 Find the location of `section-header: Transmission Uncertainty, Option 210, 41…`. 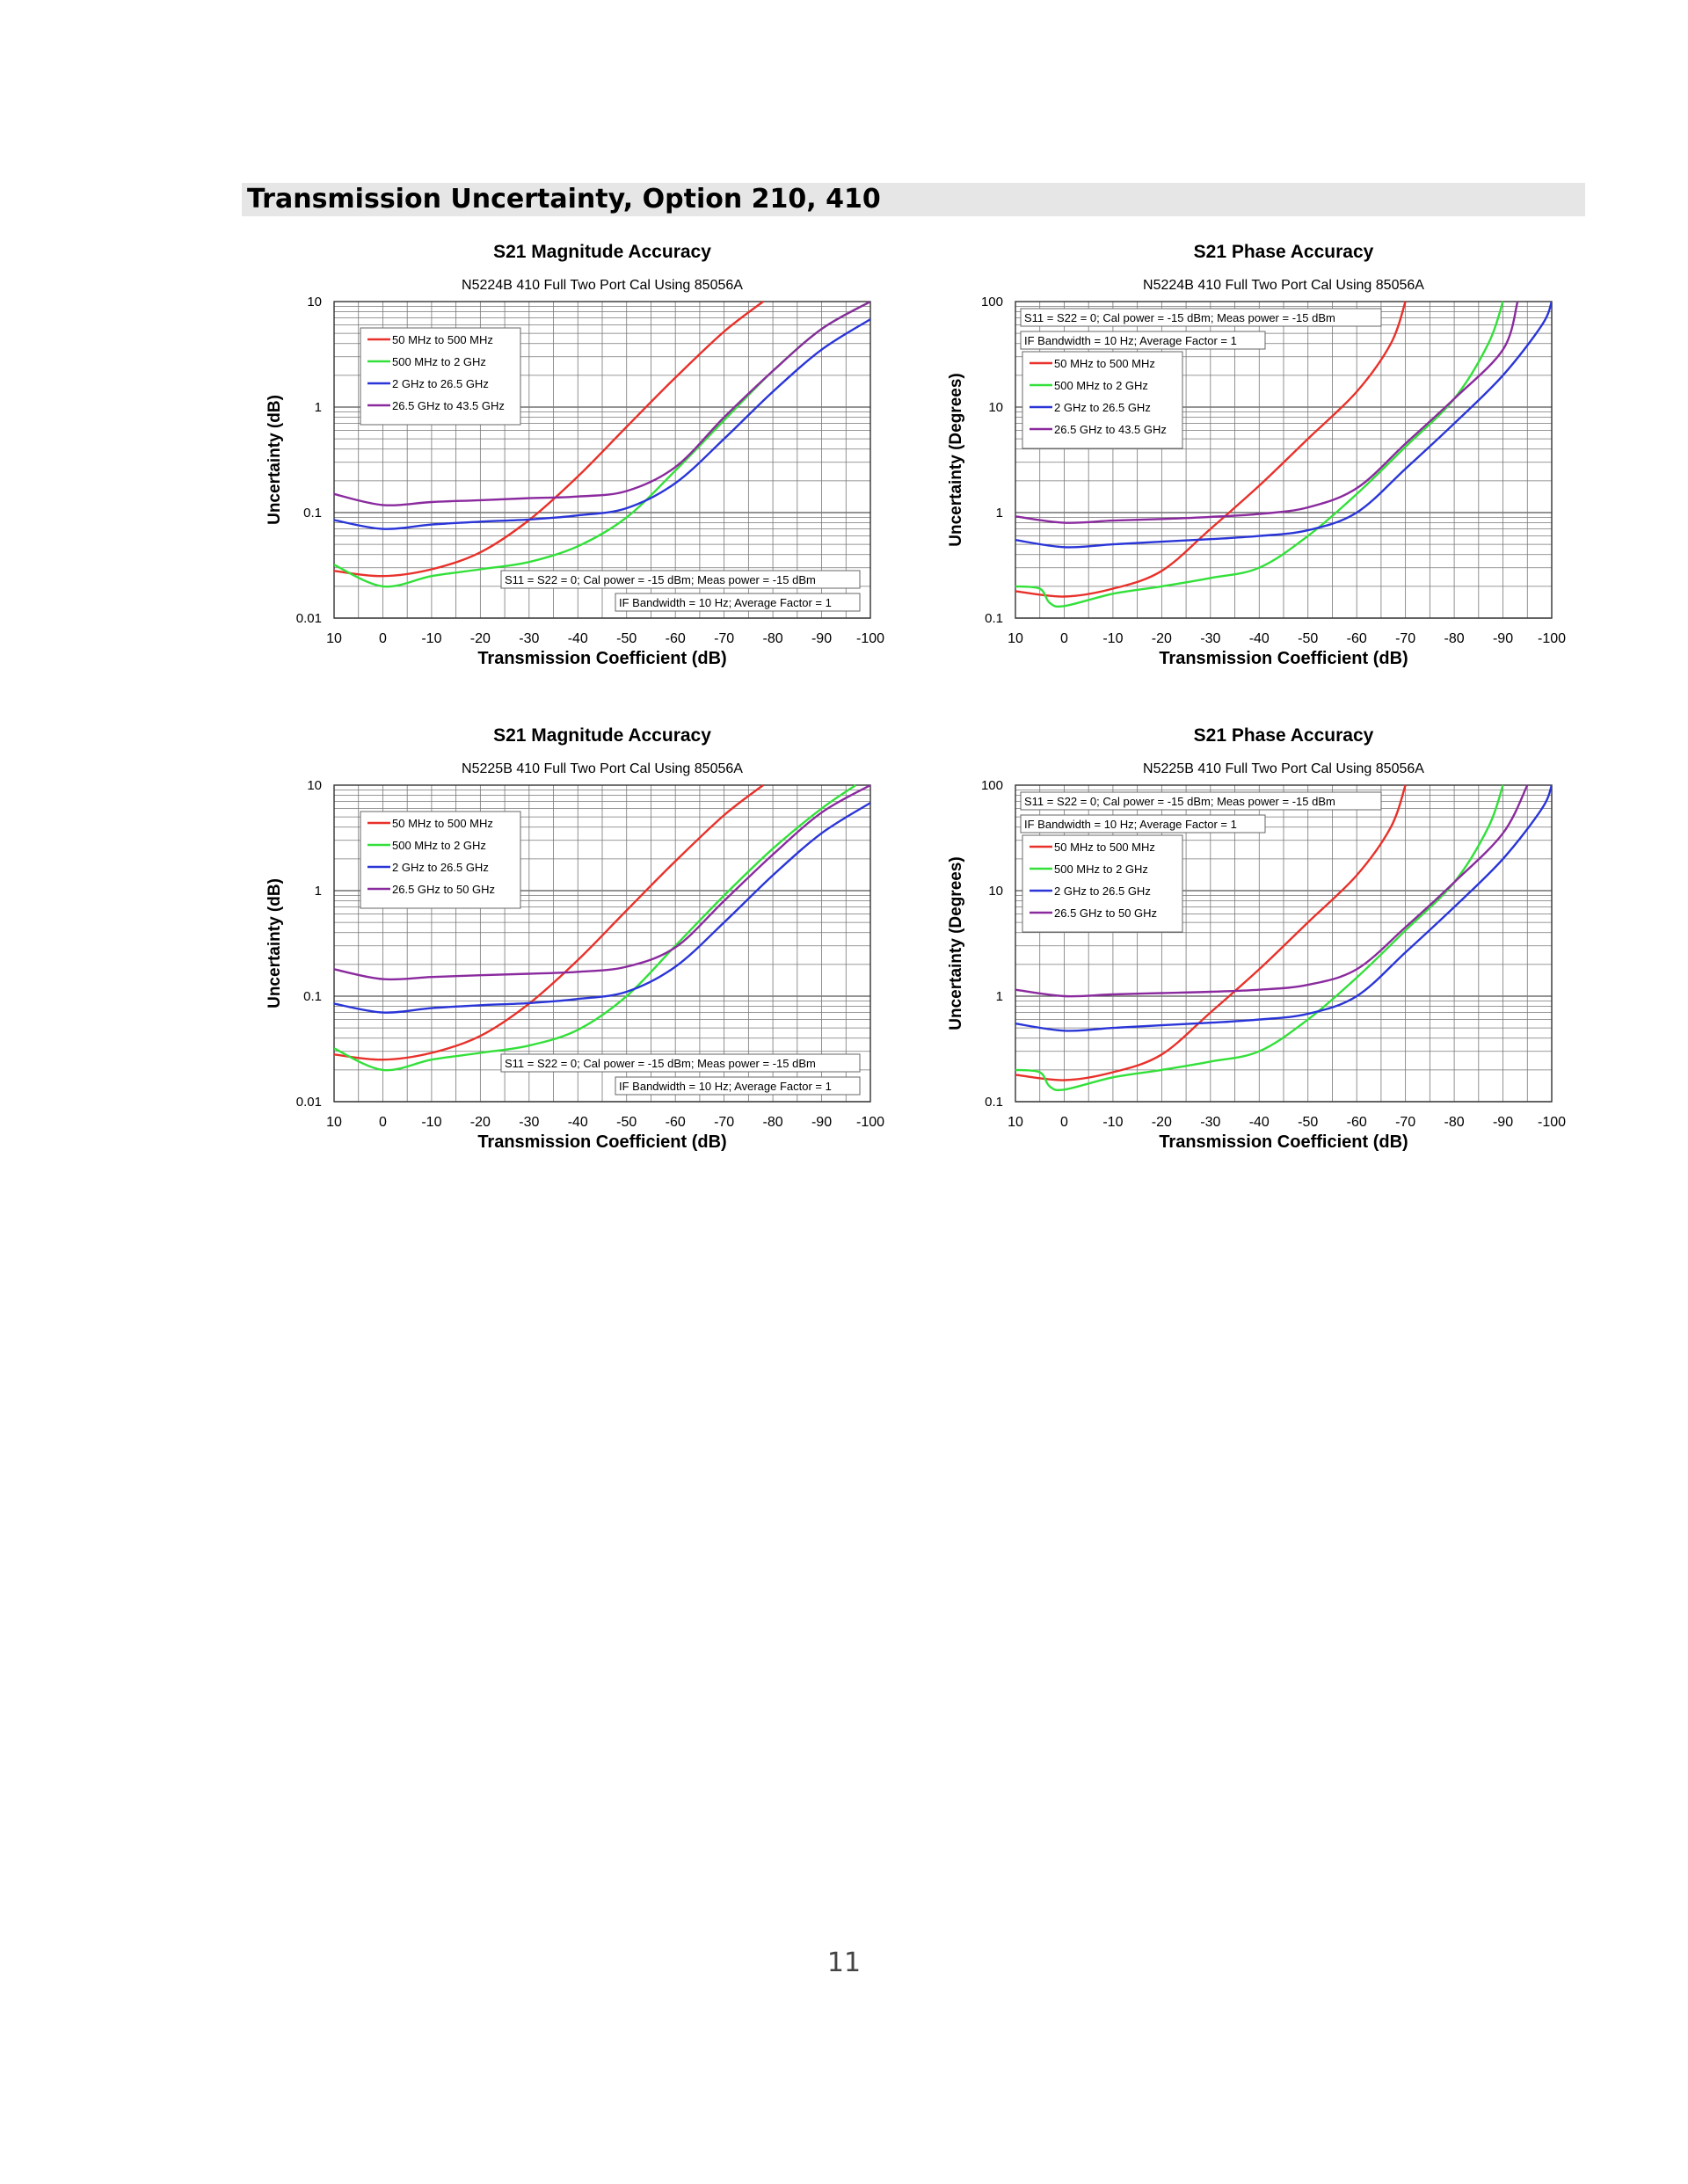

section-header: Transmission Uncertainty, Option 210, 41… is located at coordinates (913, 199).